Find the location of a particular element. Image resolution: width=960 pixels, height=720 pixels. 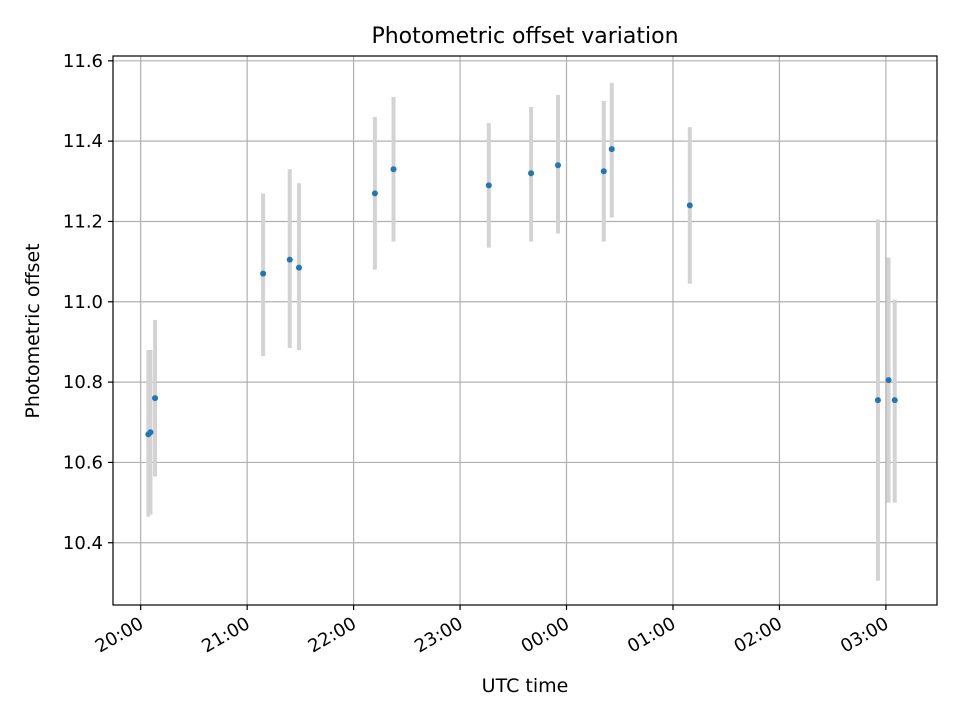

y-tick-label: 10.6 is located at coordinates (83, 462).